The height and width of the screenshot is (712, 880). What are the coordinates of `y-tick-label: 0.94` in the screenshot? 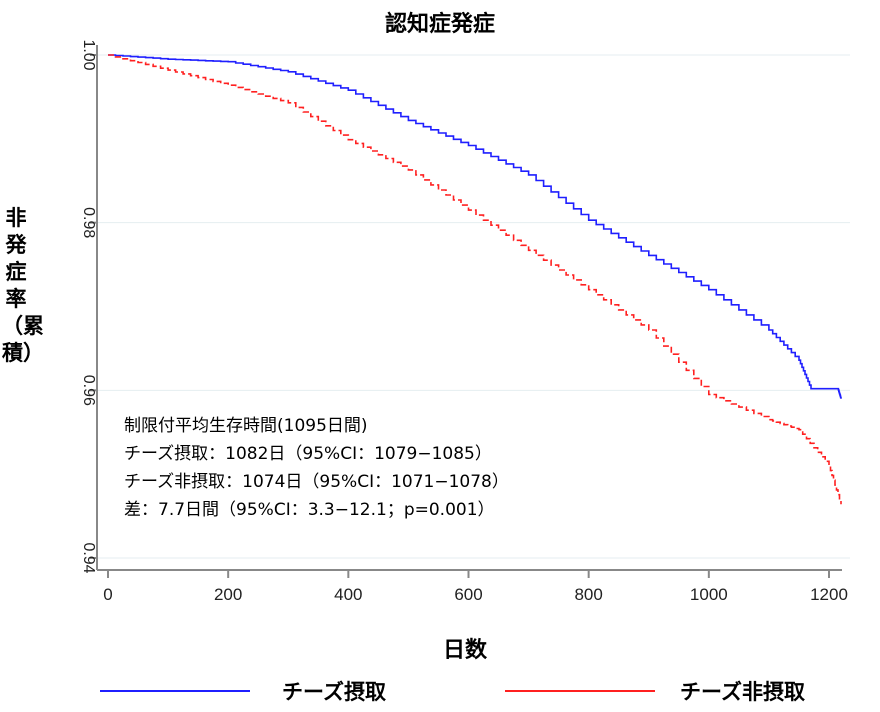 It's located at (88, 557).